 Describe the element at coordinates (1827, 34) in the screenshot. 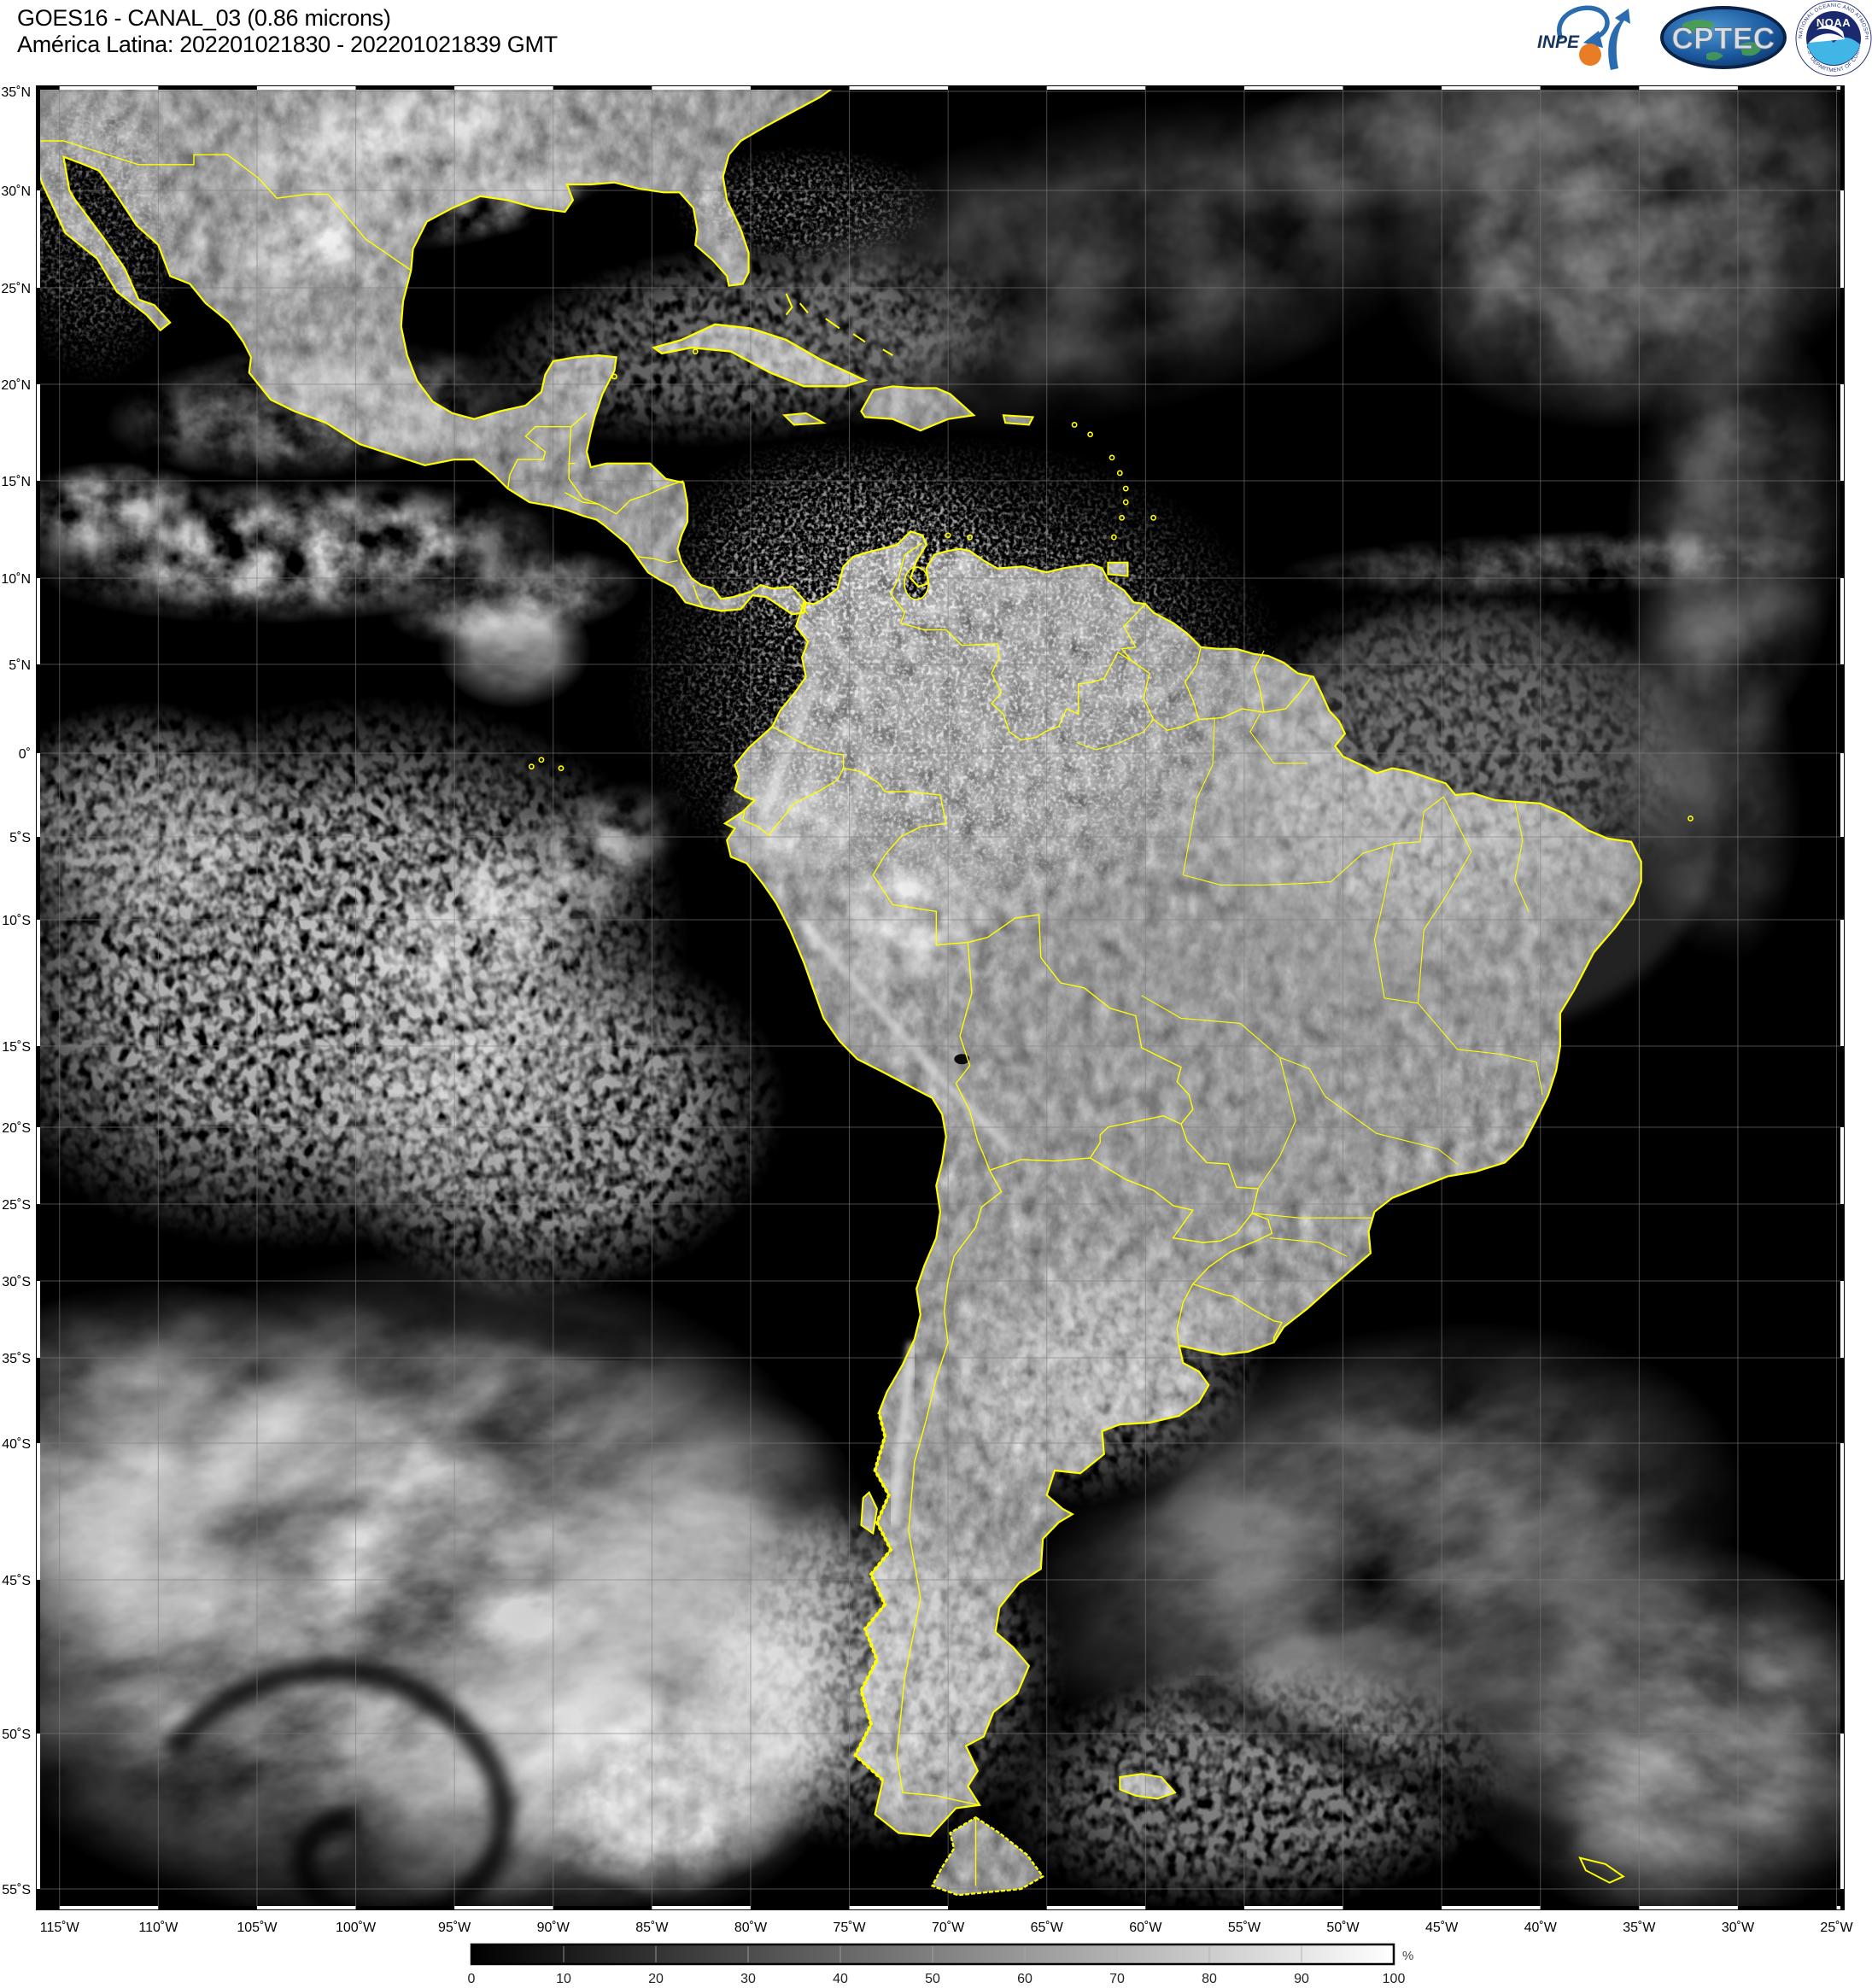

I see `noaa-gull-icon` at that location.